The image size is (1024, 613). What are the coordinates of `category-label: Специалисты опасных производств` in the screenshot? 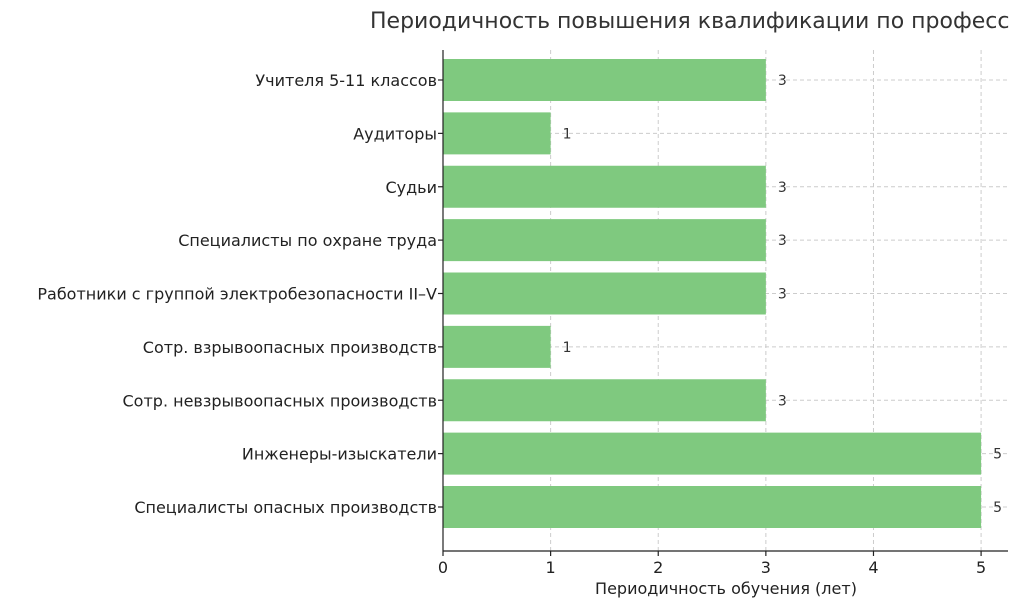 It's located at (285, 507).